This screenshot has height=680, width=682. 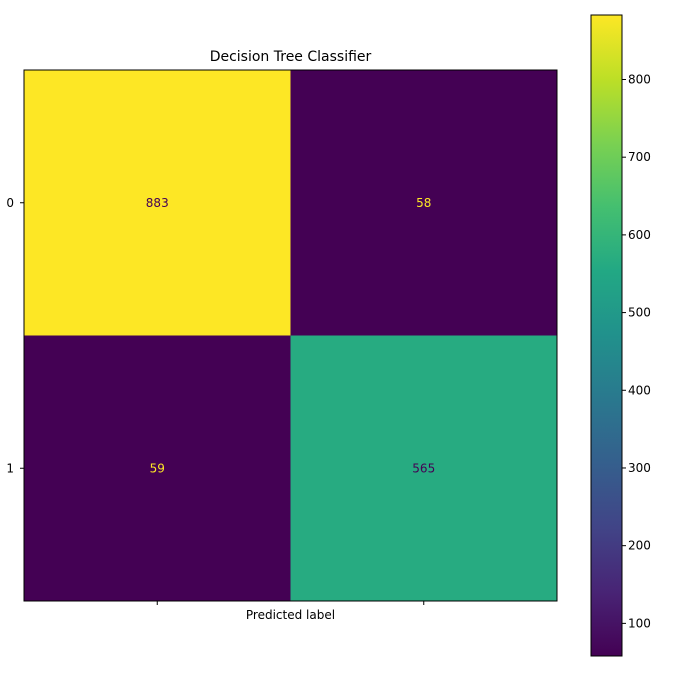 What do you see at coordinates (636, 351) in the screenshot?
I see `colorbar-ticks: 100 200 300 400 500 600 700 800` at bounding box center [636, 351].